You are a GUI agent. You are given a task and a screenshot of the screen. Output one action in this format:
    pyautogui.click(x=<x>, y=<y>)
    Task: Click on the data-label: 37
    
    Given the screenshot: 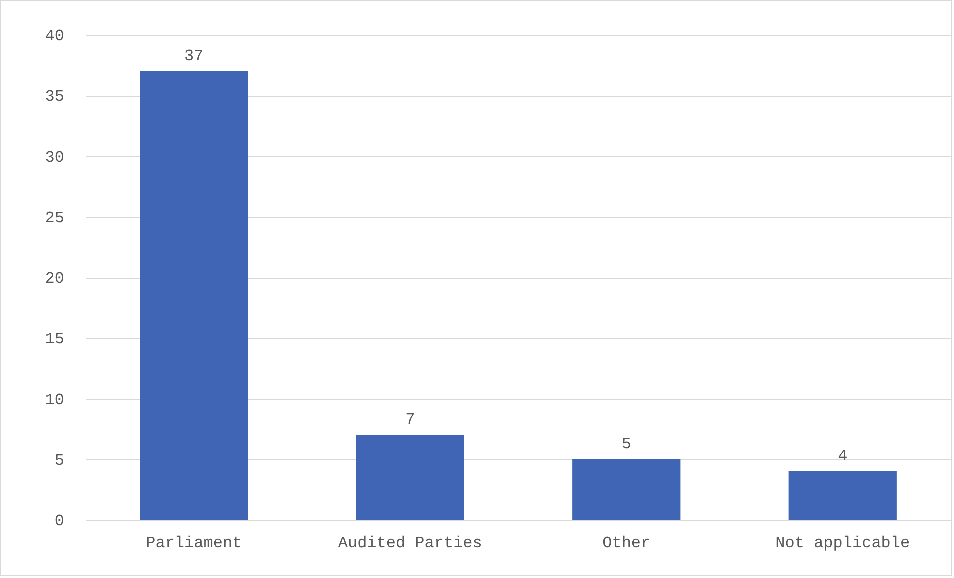 What is the action you would take?
    pyautogui.click(x=194, y=56)
    